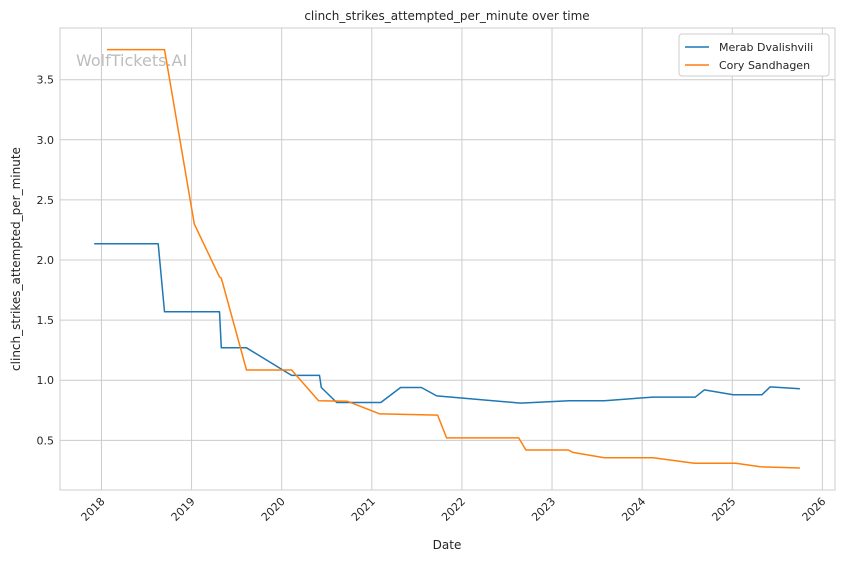 The height and width of the screenshot is (561, 847). Describe the element at coordinates (766, 47) in the screenshot. I see `legend-label-merab: Merab Dvalishvili` at that location.